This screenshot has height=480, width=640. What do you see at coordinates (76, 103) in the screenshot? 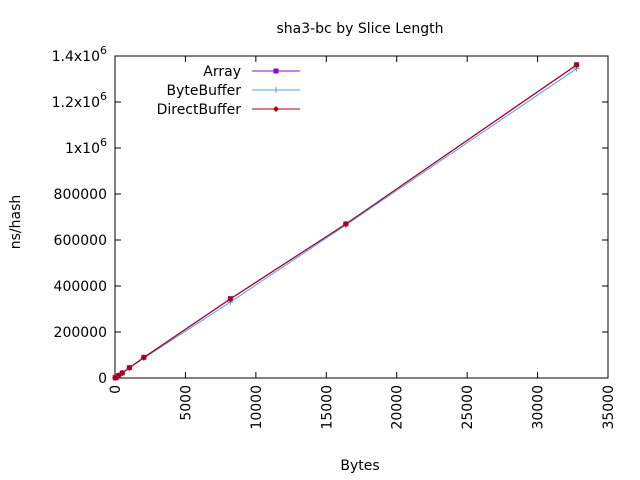
I see `y-tick-label-base: 1.2x10` at bounding box center [76, 103].